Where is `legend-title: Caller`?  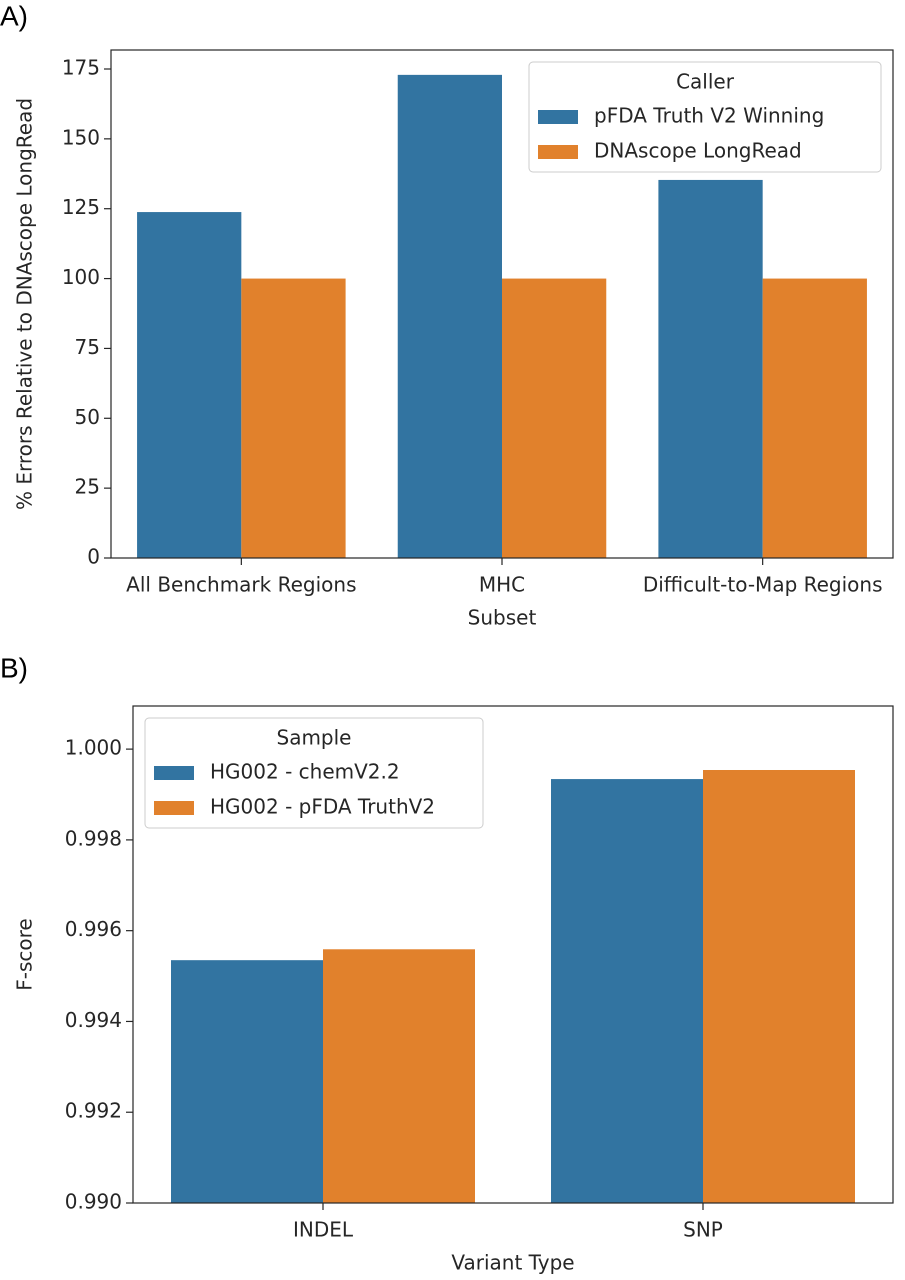 legend-title: Caller is located at coordinates (705, 82).